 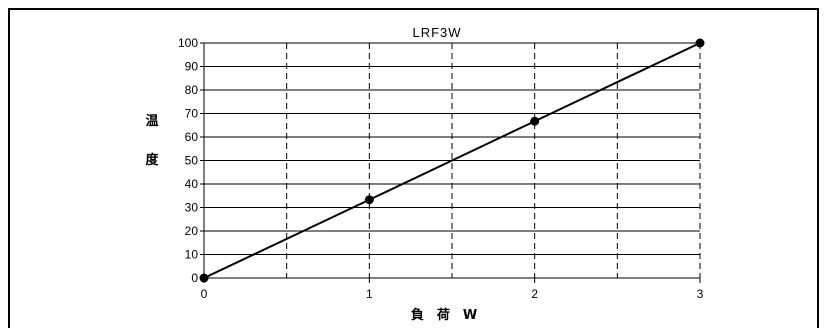 I want to click on y-tick-label: 20, so click(x=192, y=231).